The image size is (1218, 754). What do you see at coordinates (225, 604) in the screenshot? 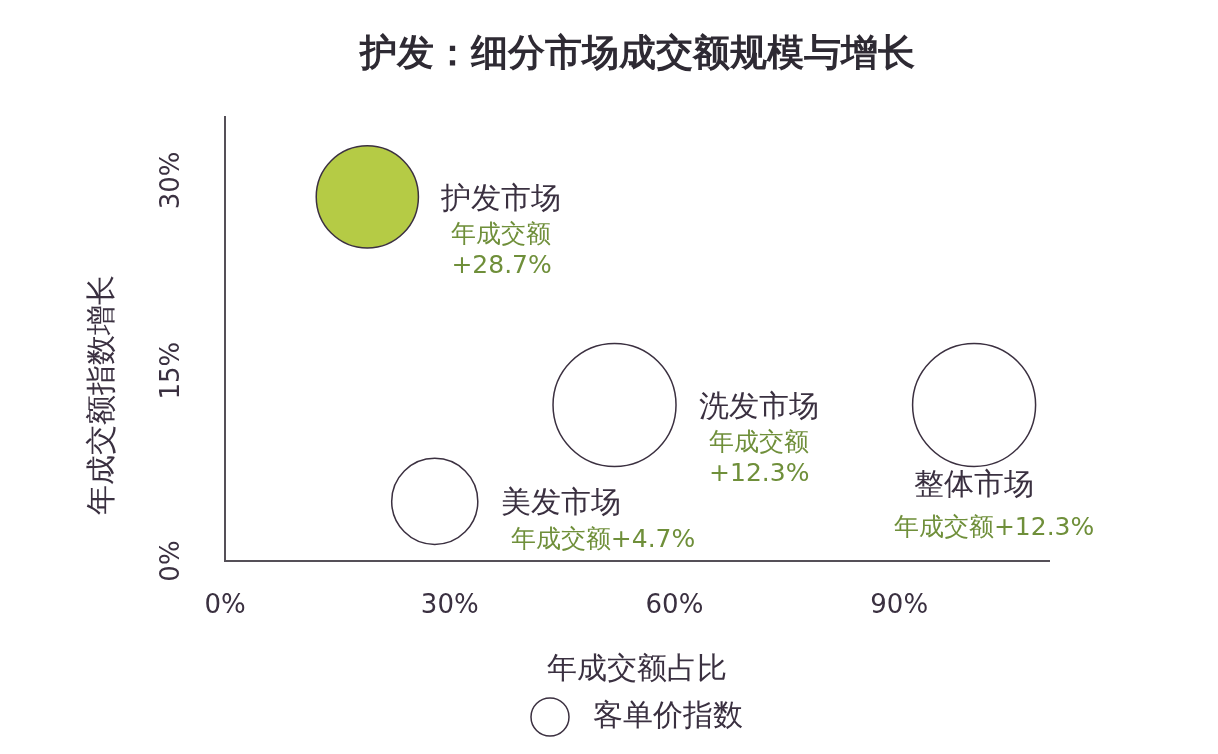
I see `x-tick-label: 0%` at bounding box center [225, 604].